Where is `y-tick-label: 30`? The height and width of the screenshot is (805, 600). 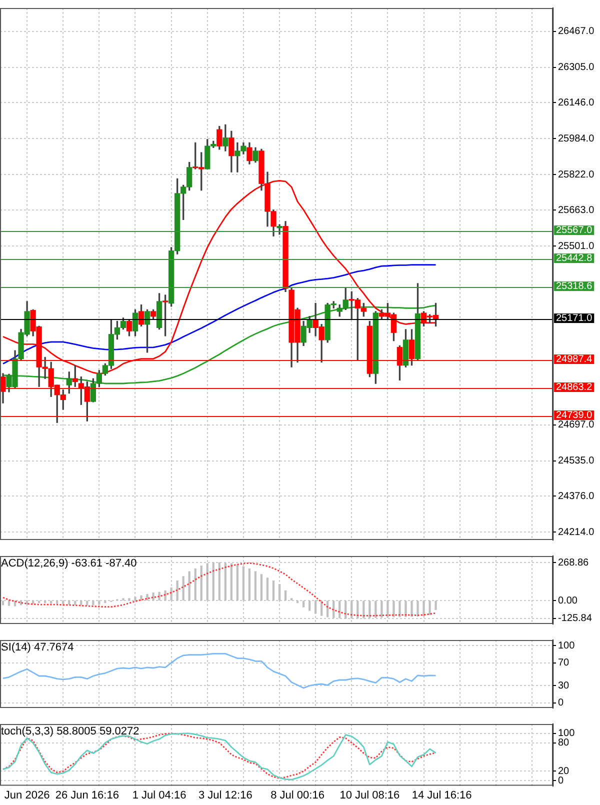 y-tick-label: 30 is located at coordinates (564, 686).